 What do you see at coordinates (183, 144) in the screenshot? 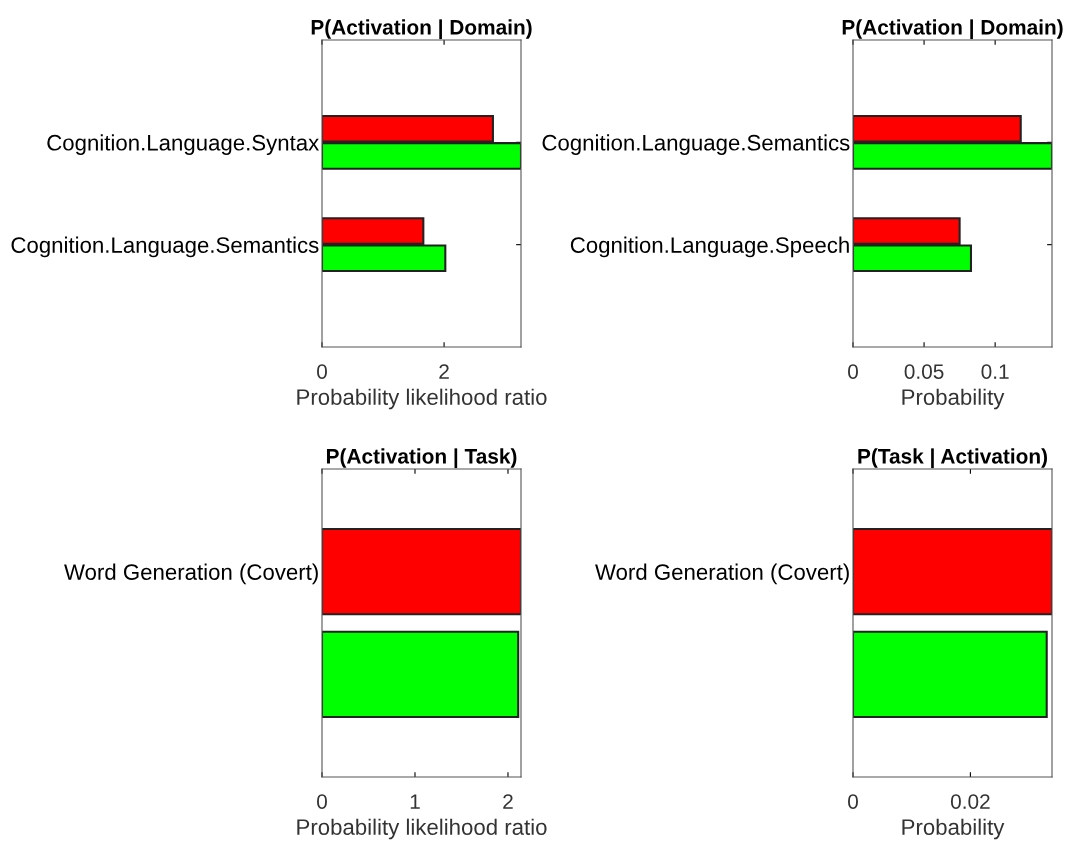
I see `y-tick-label: Cognition.Language.Syntax` at bounding box center [183, 144].